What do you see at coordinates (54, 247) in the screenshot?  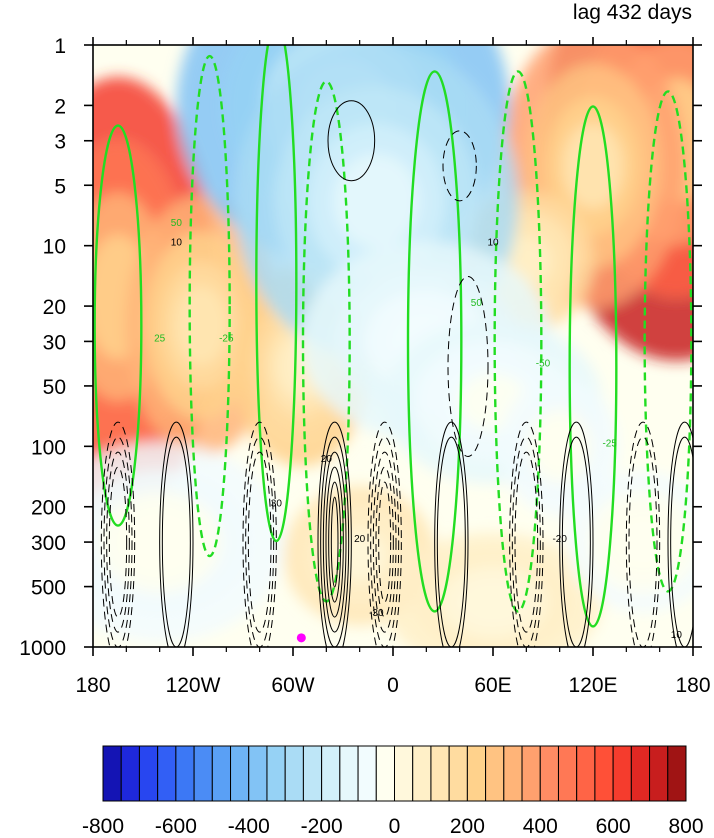 I see `y-tick-label: 10` at bounding box center [54, 247].